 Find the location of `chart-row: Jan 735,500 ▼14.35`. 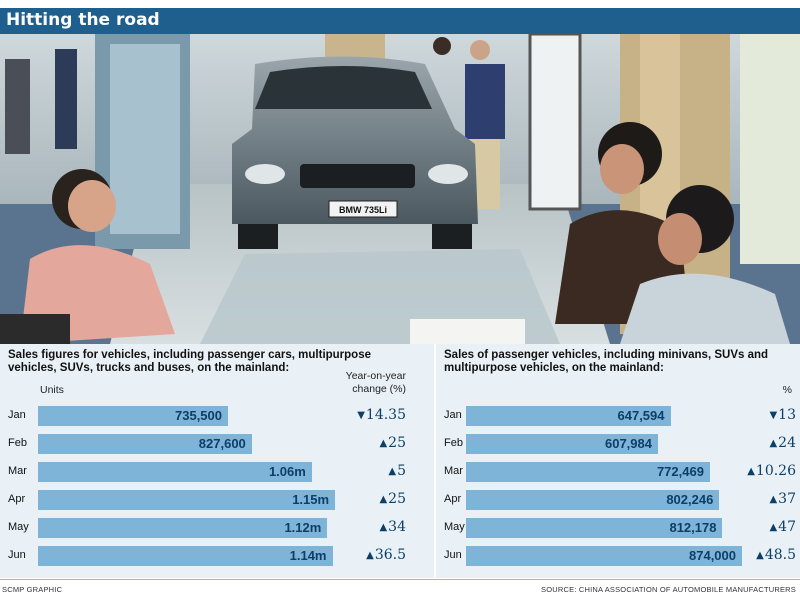

chart-row: Jan 735,500 ▼14.35 is located at coordinates (217, 416).